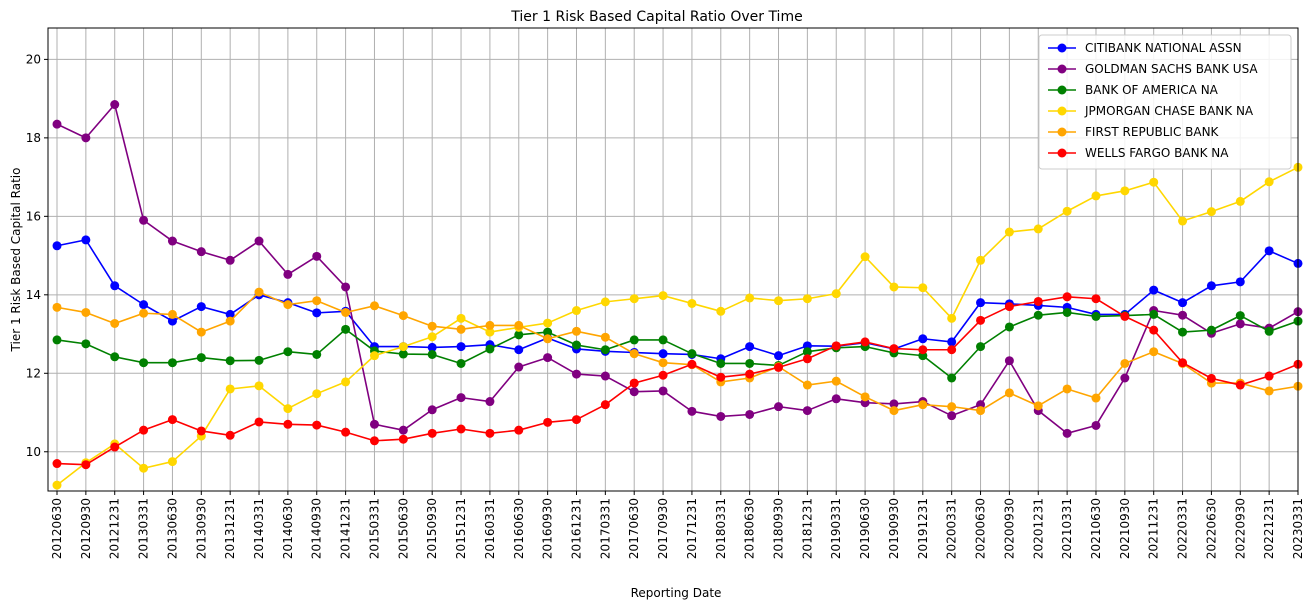 This screenshot has height=610, width=1314. I want to click on x-tick-label: 20221231, so click(1269, 528).